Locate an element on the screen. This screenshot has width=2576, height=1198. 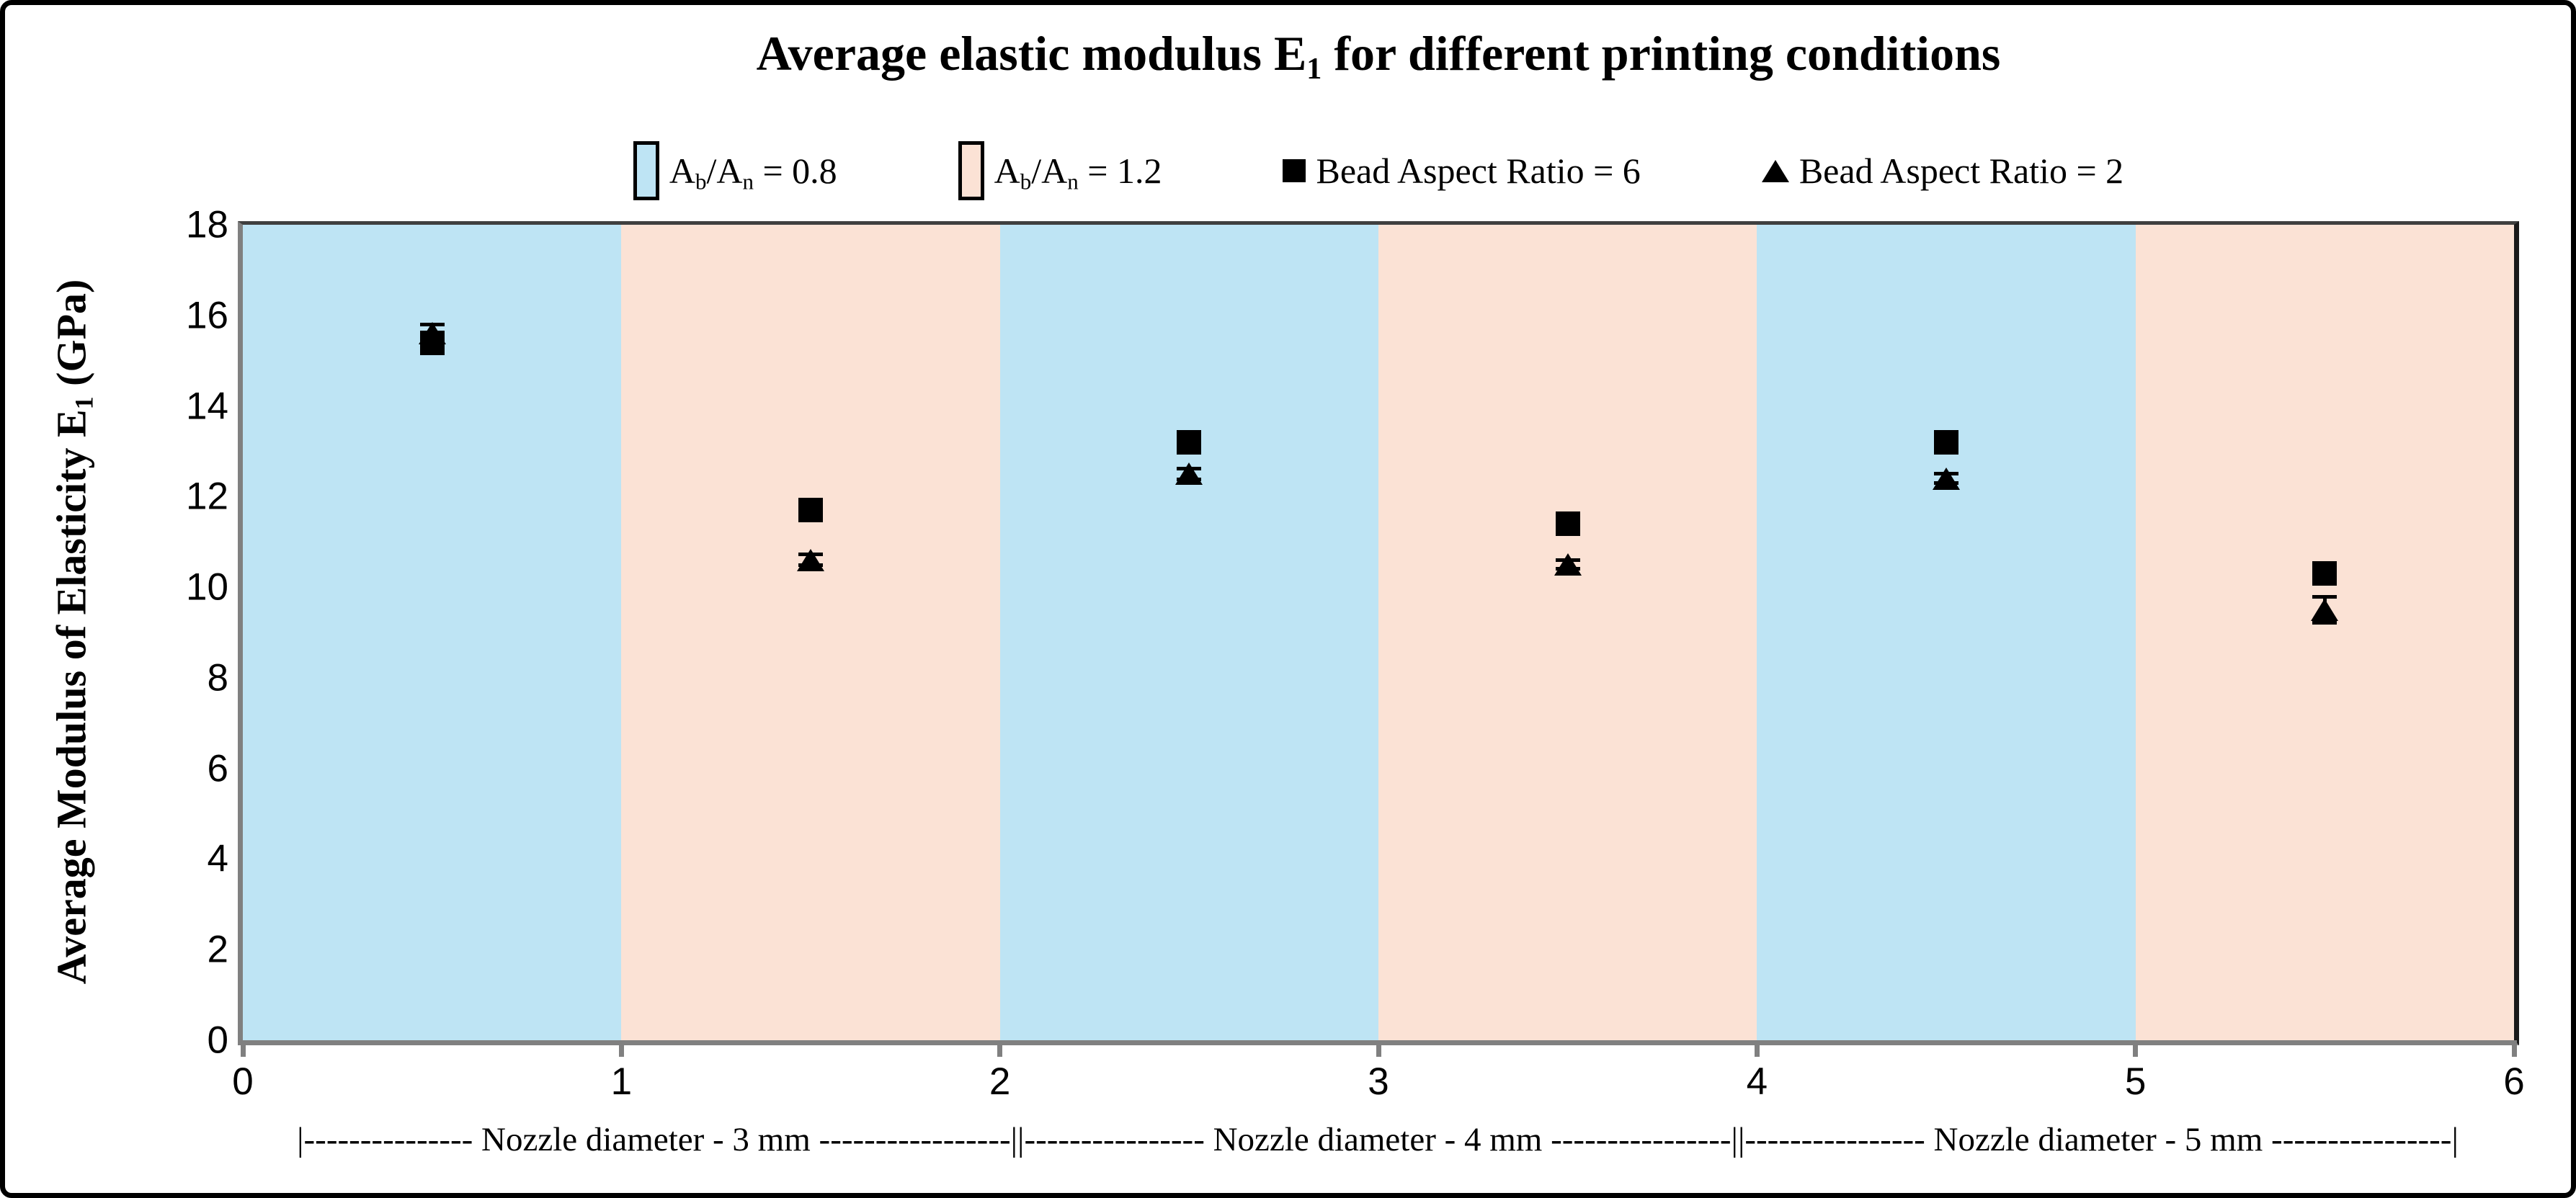
y-axis-tick-label: 2 is located at coordinates (217, 950).